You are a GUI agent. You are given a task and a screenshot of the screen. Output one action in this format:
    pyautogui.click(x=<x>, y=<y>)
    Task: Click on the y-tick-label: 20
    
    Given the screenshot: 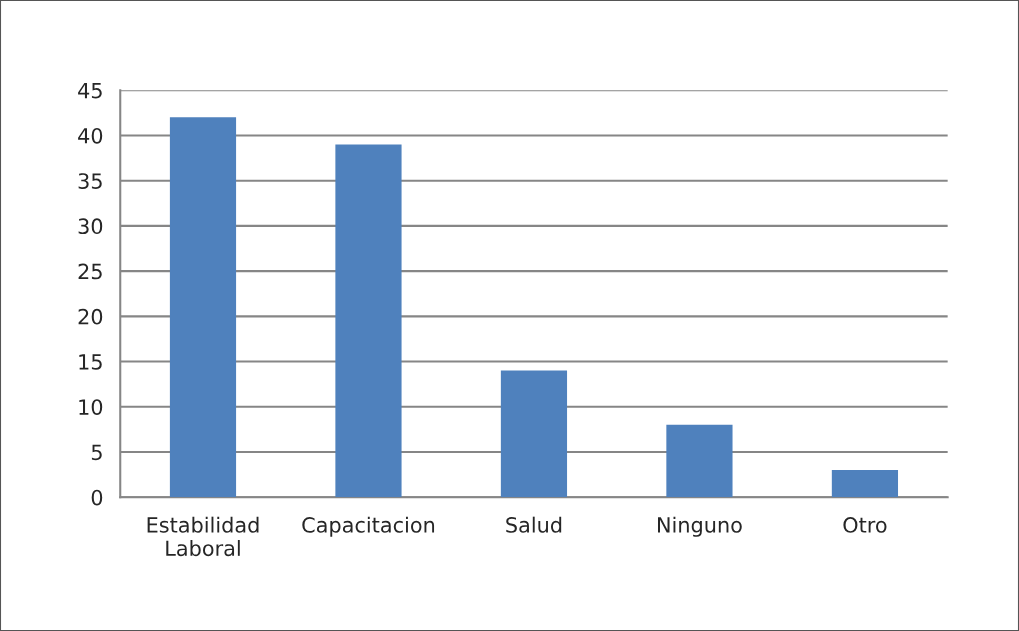 What is the action you would take?
    pyautogui.click(x=90, y=316)
    